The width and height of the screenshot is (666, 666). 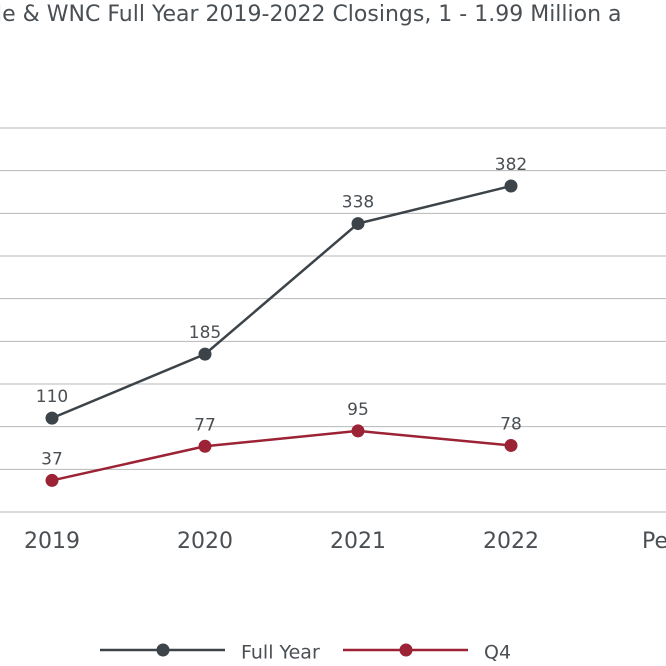 What do you see at coordinates (52, 459) in the screenshot?
I see `data-label: 37` at bounding box center [52, 459].